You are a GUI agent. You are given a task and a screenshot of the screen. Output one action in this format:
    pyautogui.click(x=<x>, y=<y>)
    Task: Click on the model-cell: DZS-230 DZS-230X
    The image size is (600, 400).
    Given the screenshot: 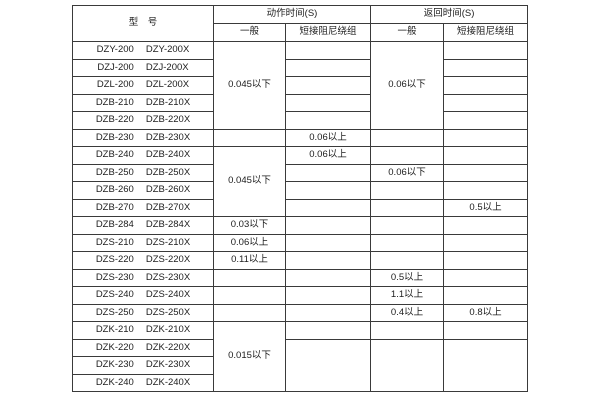 What is the action you would take?
    pyautogui.click(x=143, y=277)
    